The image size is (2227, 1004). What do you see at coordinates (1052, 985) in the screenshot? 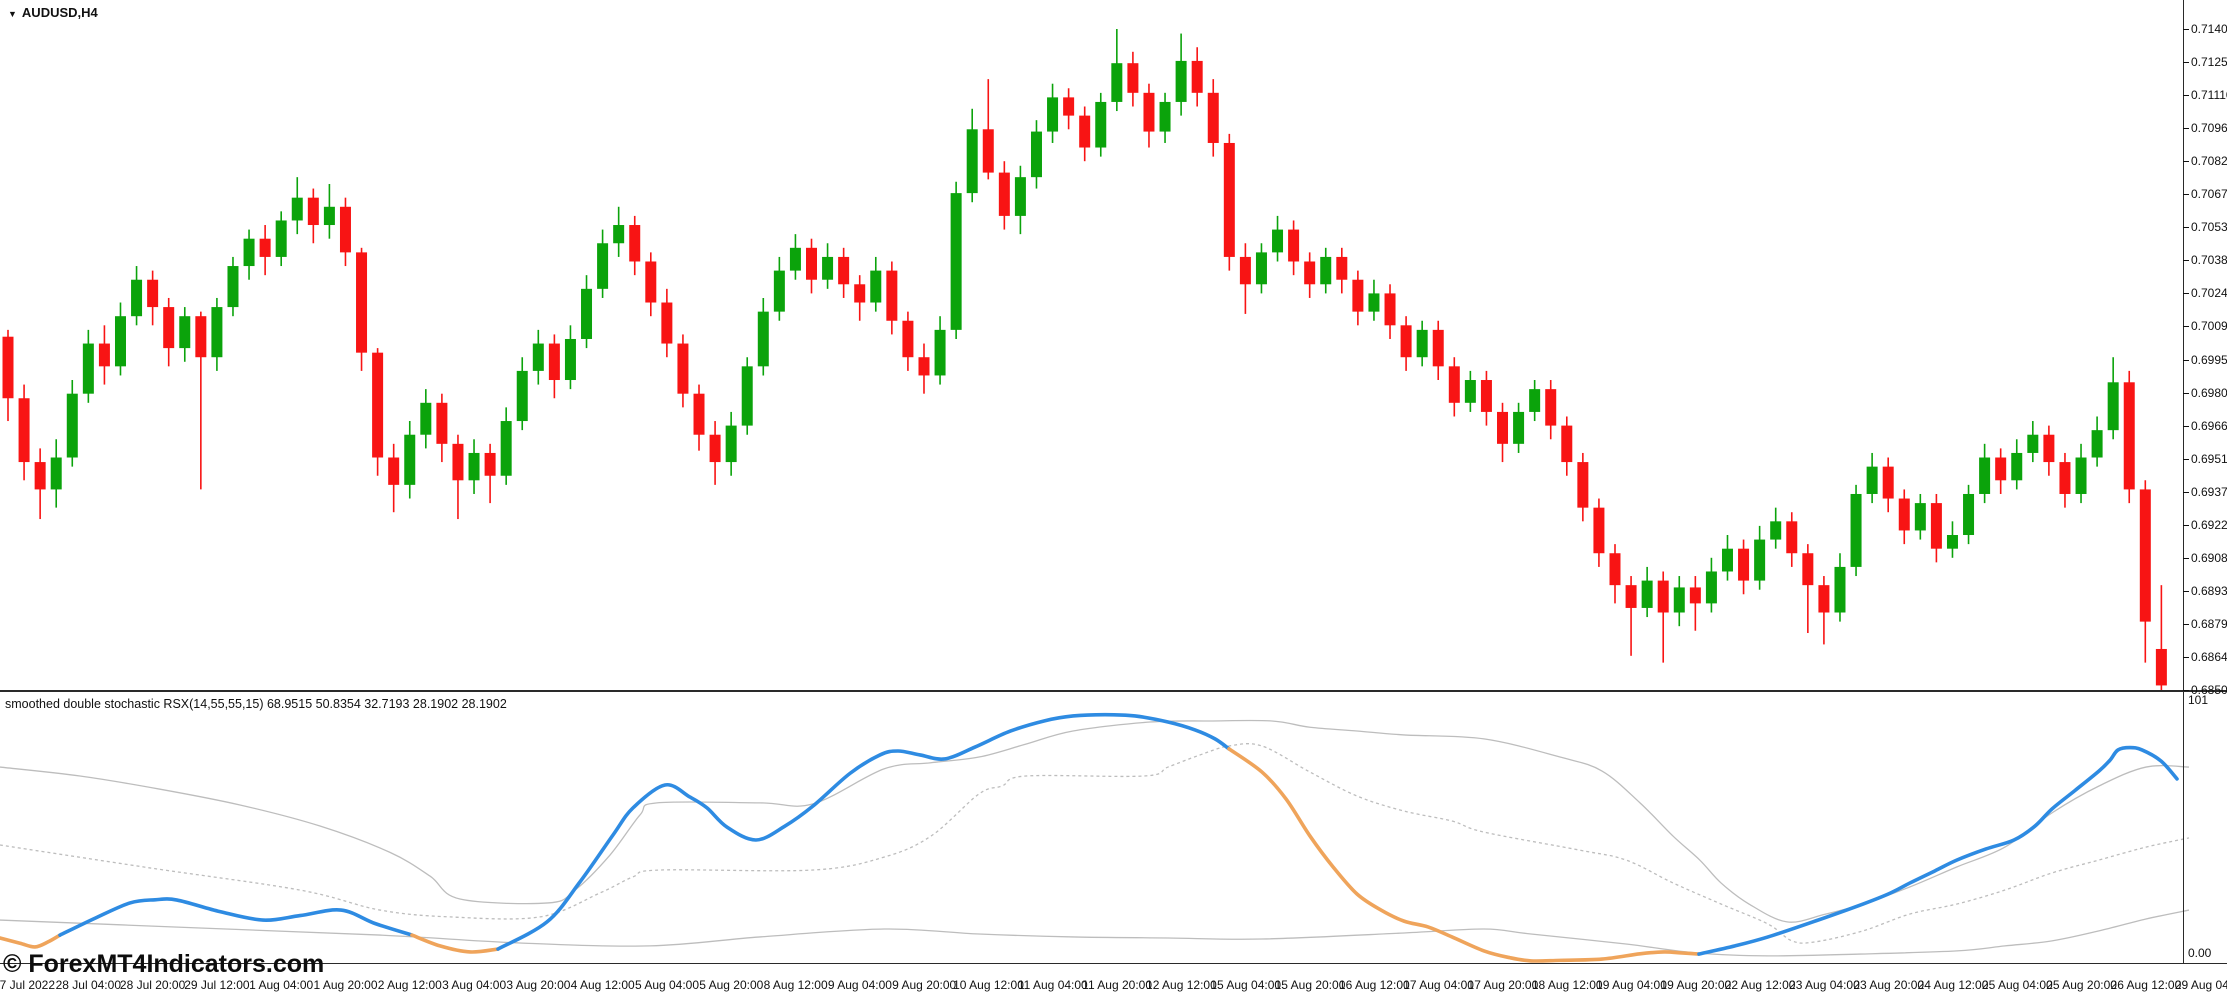
I see `time-axis-label: 11 Aug 04:00` at bounding box center [1052, 985].